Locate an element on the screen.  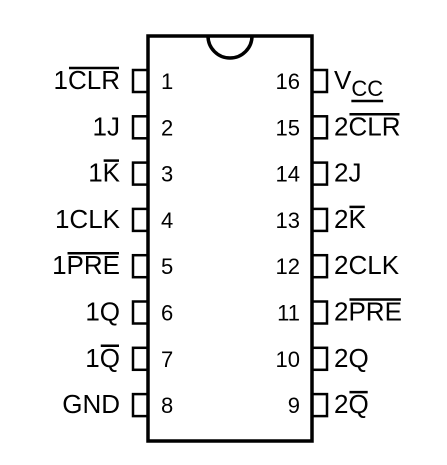
pin-number: 3 is located at coordinates (167, 174).